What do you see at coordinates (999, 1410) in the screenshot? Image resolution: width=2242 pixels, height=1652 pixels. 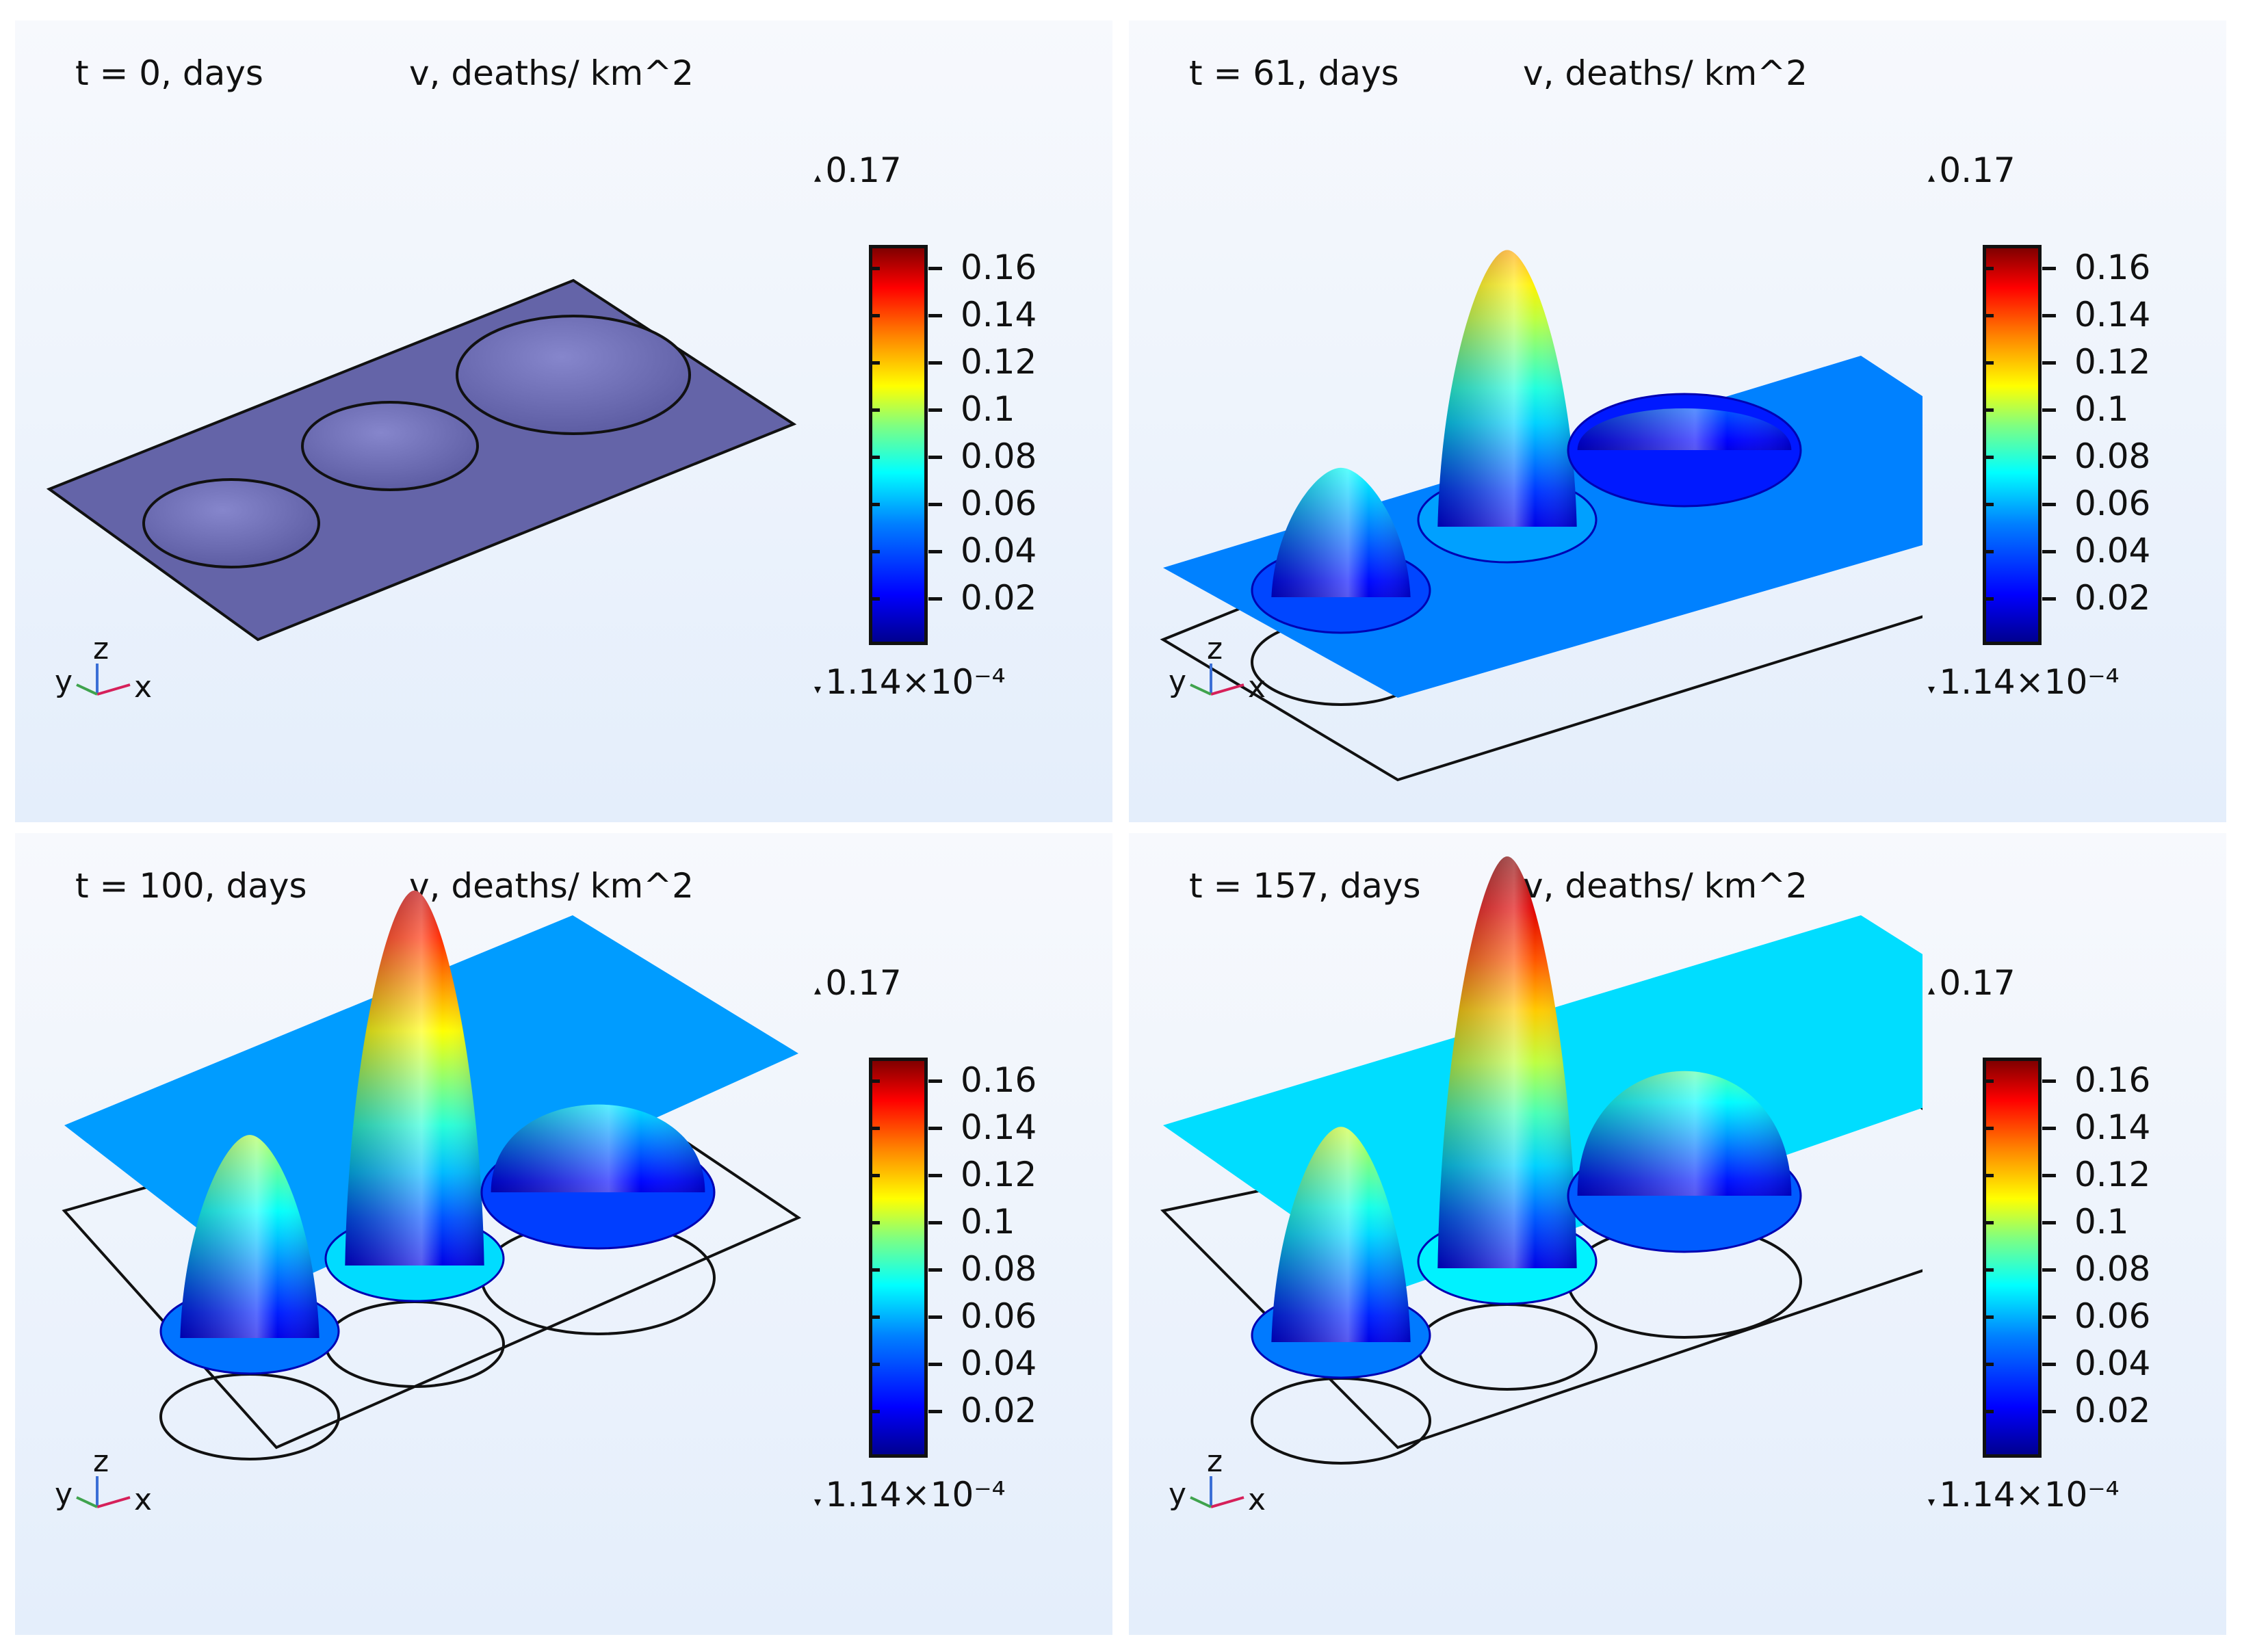 I see `colorbar-tick-label: 0.02` at bounding box center [999, 1410].